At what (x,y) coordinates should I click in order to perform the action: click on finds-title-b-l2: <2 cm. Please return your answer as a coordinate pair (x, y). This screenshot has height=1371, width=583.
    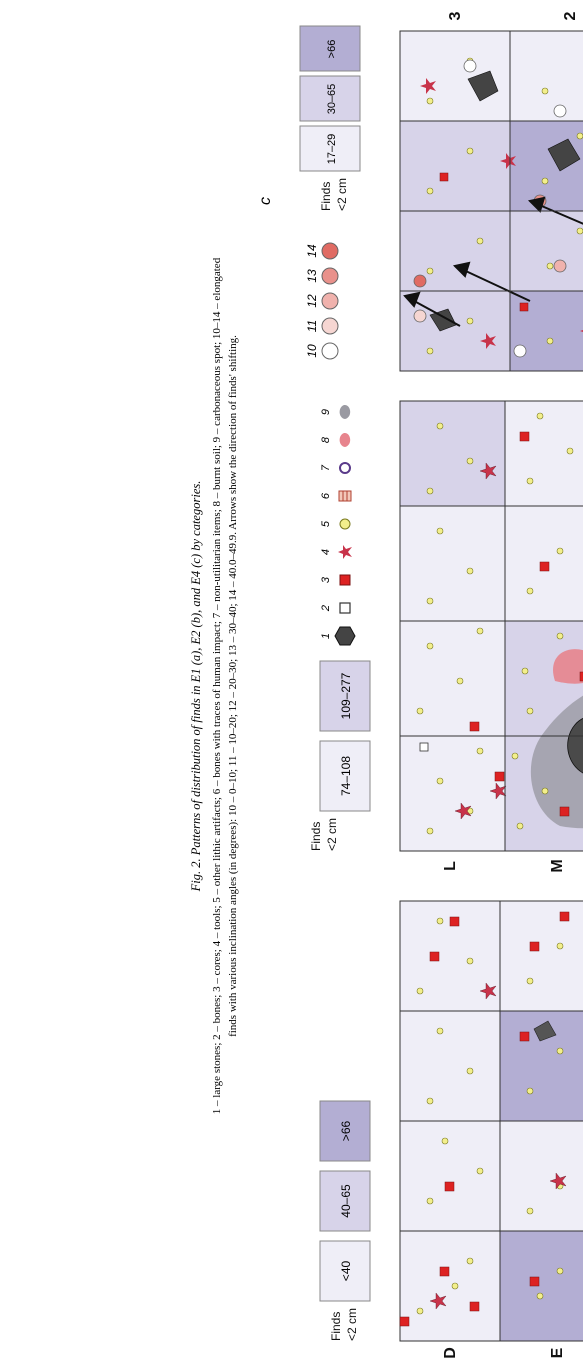
    Looking at the image, I should click on (332, 834).